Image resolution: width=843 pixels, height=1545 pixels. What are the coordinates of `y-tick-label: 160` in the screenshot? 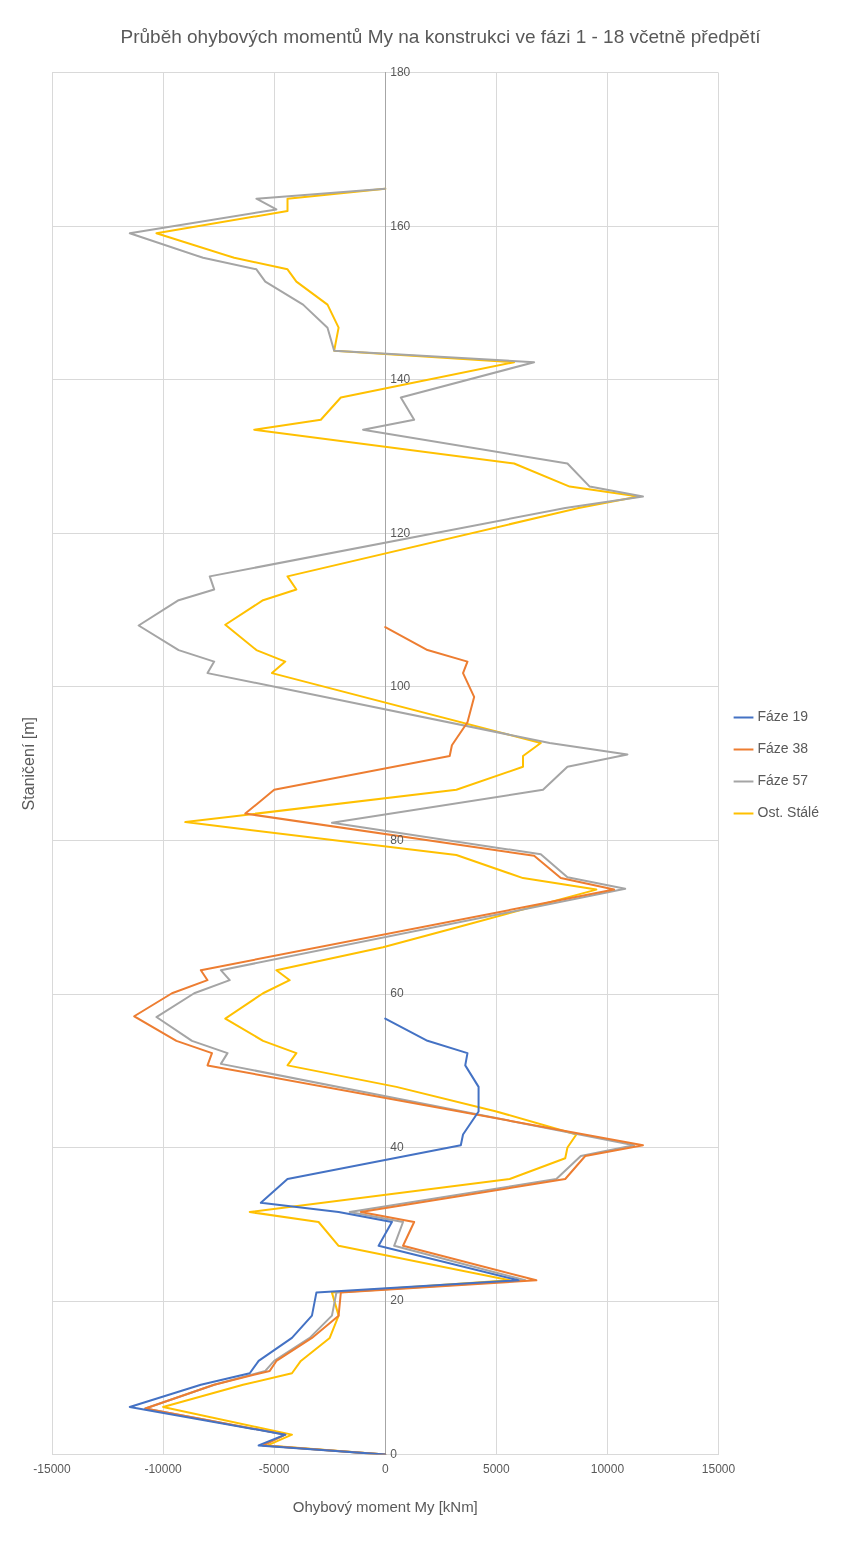 It's located at (400, 225).